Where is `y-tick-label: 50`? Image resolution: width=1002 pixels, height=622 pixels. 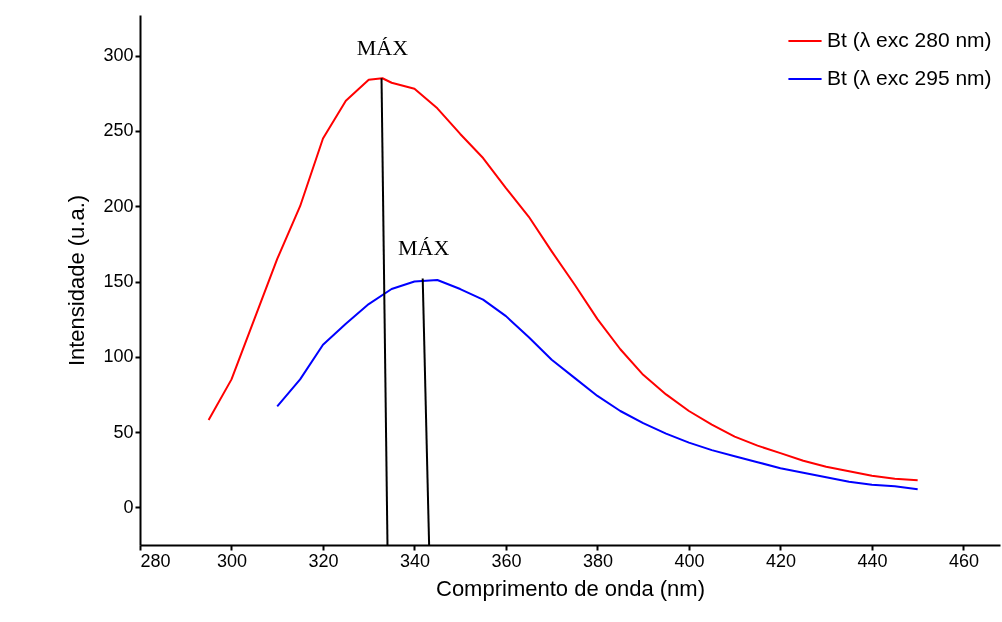
y-tick-label: 50 is located at coordinates (123, 431).